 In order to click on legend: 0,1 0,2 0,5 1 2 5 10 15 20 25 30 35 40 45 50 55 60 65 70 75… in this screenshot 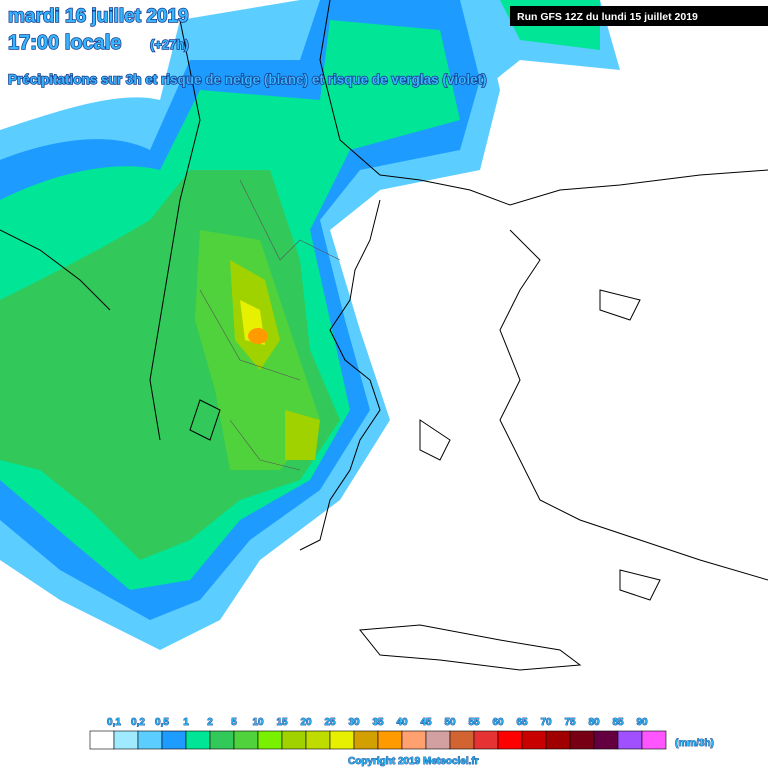, I will do `click(378, 733)`.